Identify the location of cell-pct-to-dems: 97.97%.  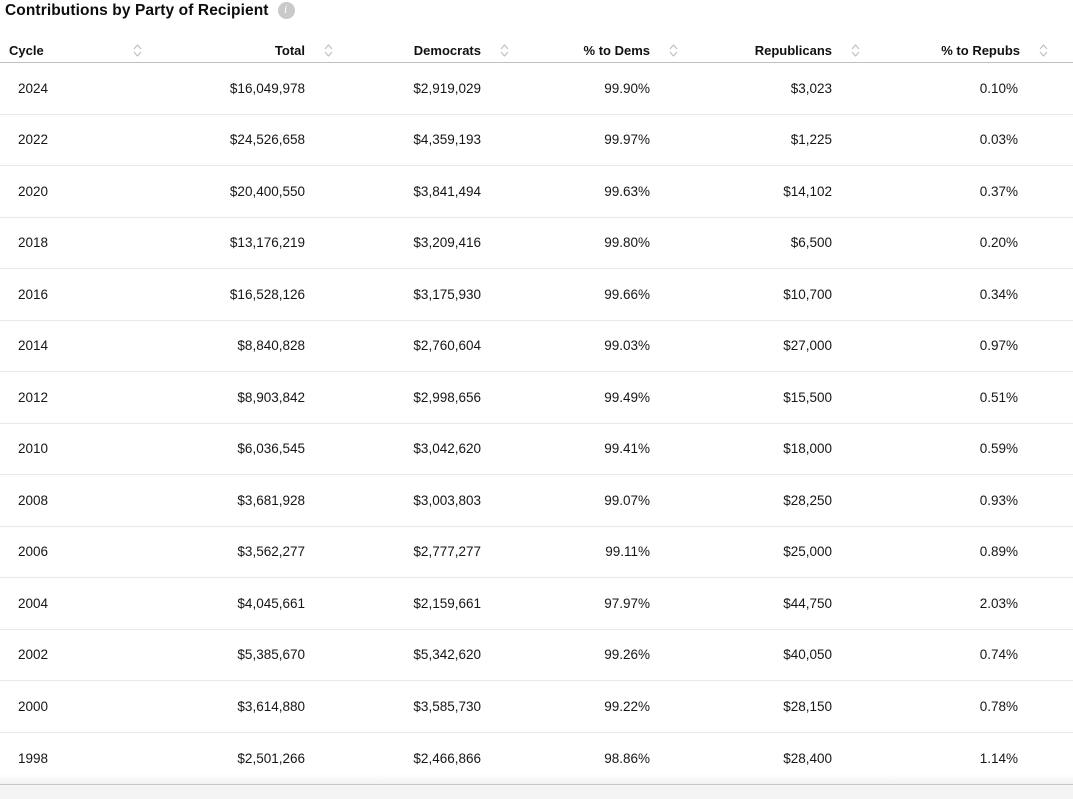
(627, 603).